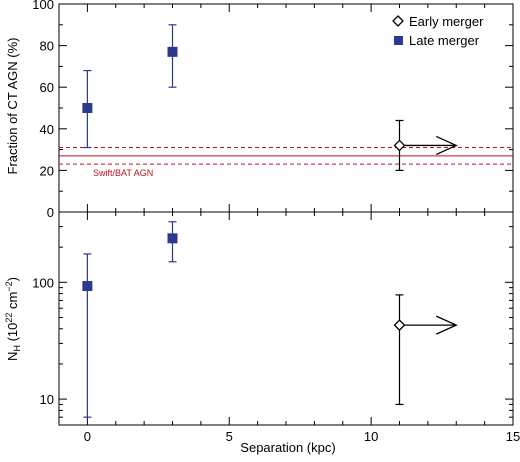 Image resolution: width=520 pixels, height=462 pixels. Describe the element at coordinates (43, 6) in the screenshot. I see `top-y-tick-label: 100` at that location.